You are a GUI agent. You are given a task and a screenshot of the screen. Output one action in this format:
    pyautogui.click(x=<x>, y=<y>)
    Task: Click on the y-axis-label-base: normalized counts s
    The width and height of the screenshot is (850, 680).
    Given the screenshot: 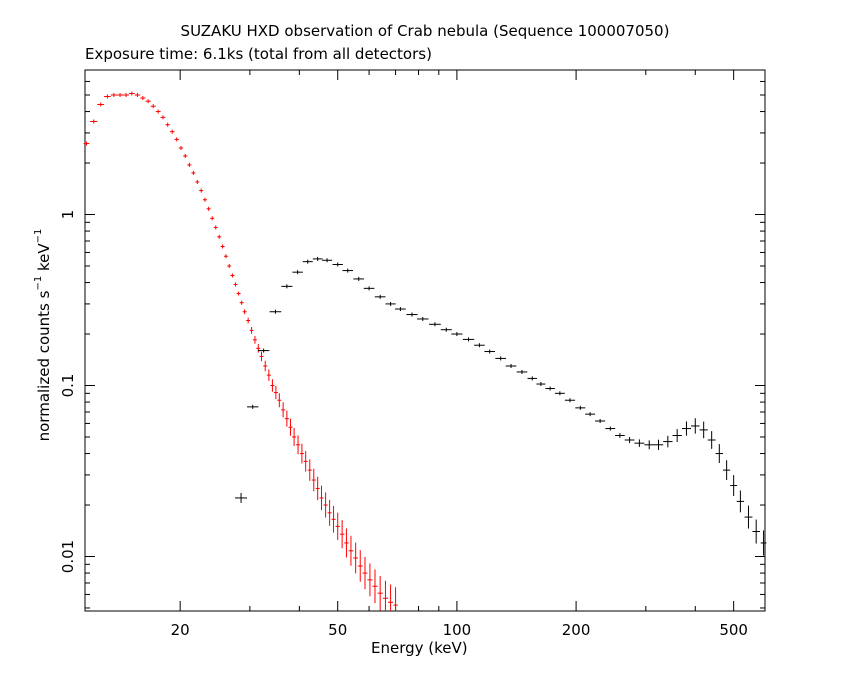 What is the action you would take?
    pyautogui.click(x=44, y=366)
    